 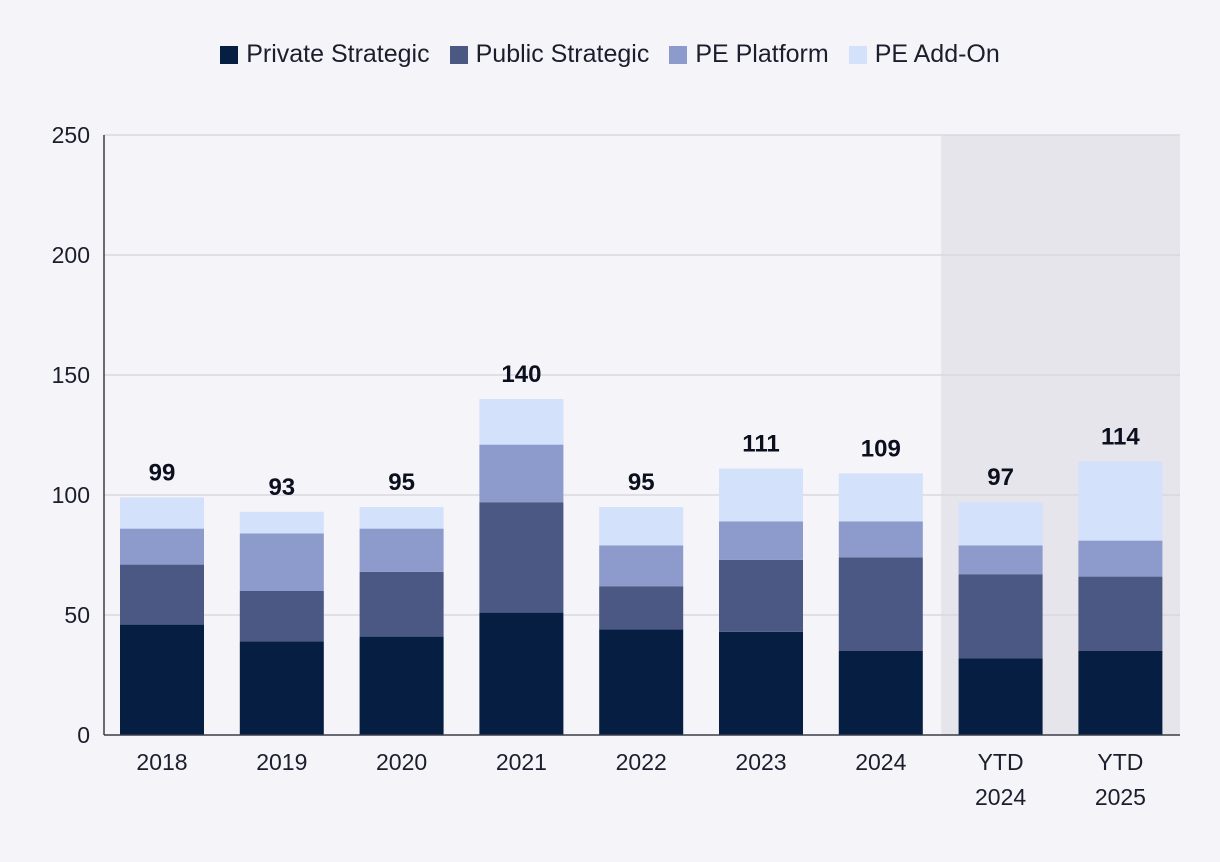 I want to click on bar-total-label: 111, so click(x=760, y=444).